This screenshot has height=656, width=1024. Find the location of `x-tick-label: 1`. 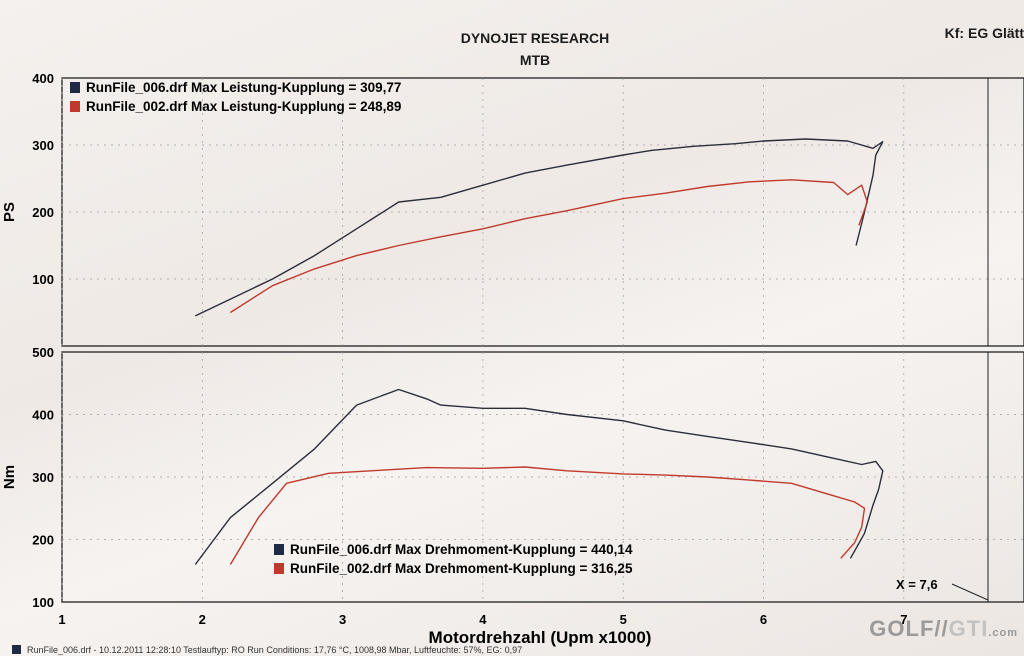

x-tick-label: 1 is located at coordinates (61, 619).